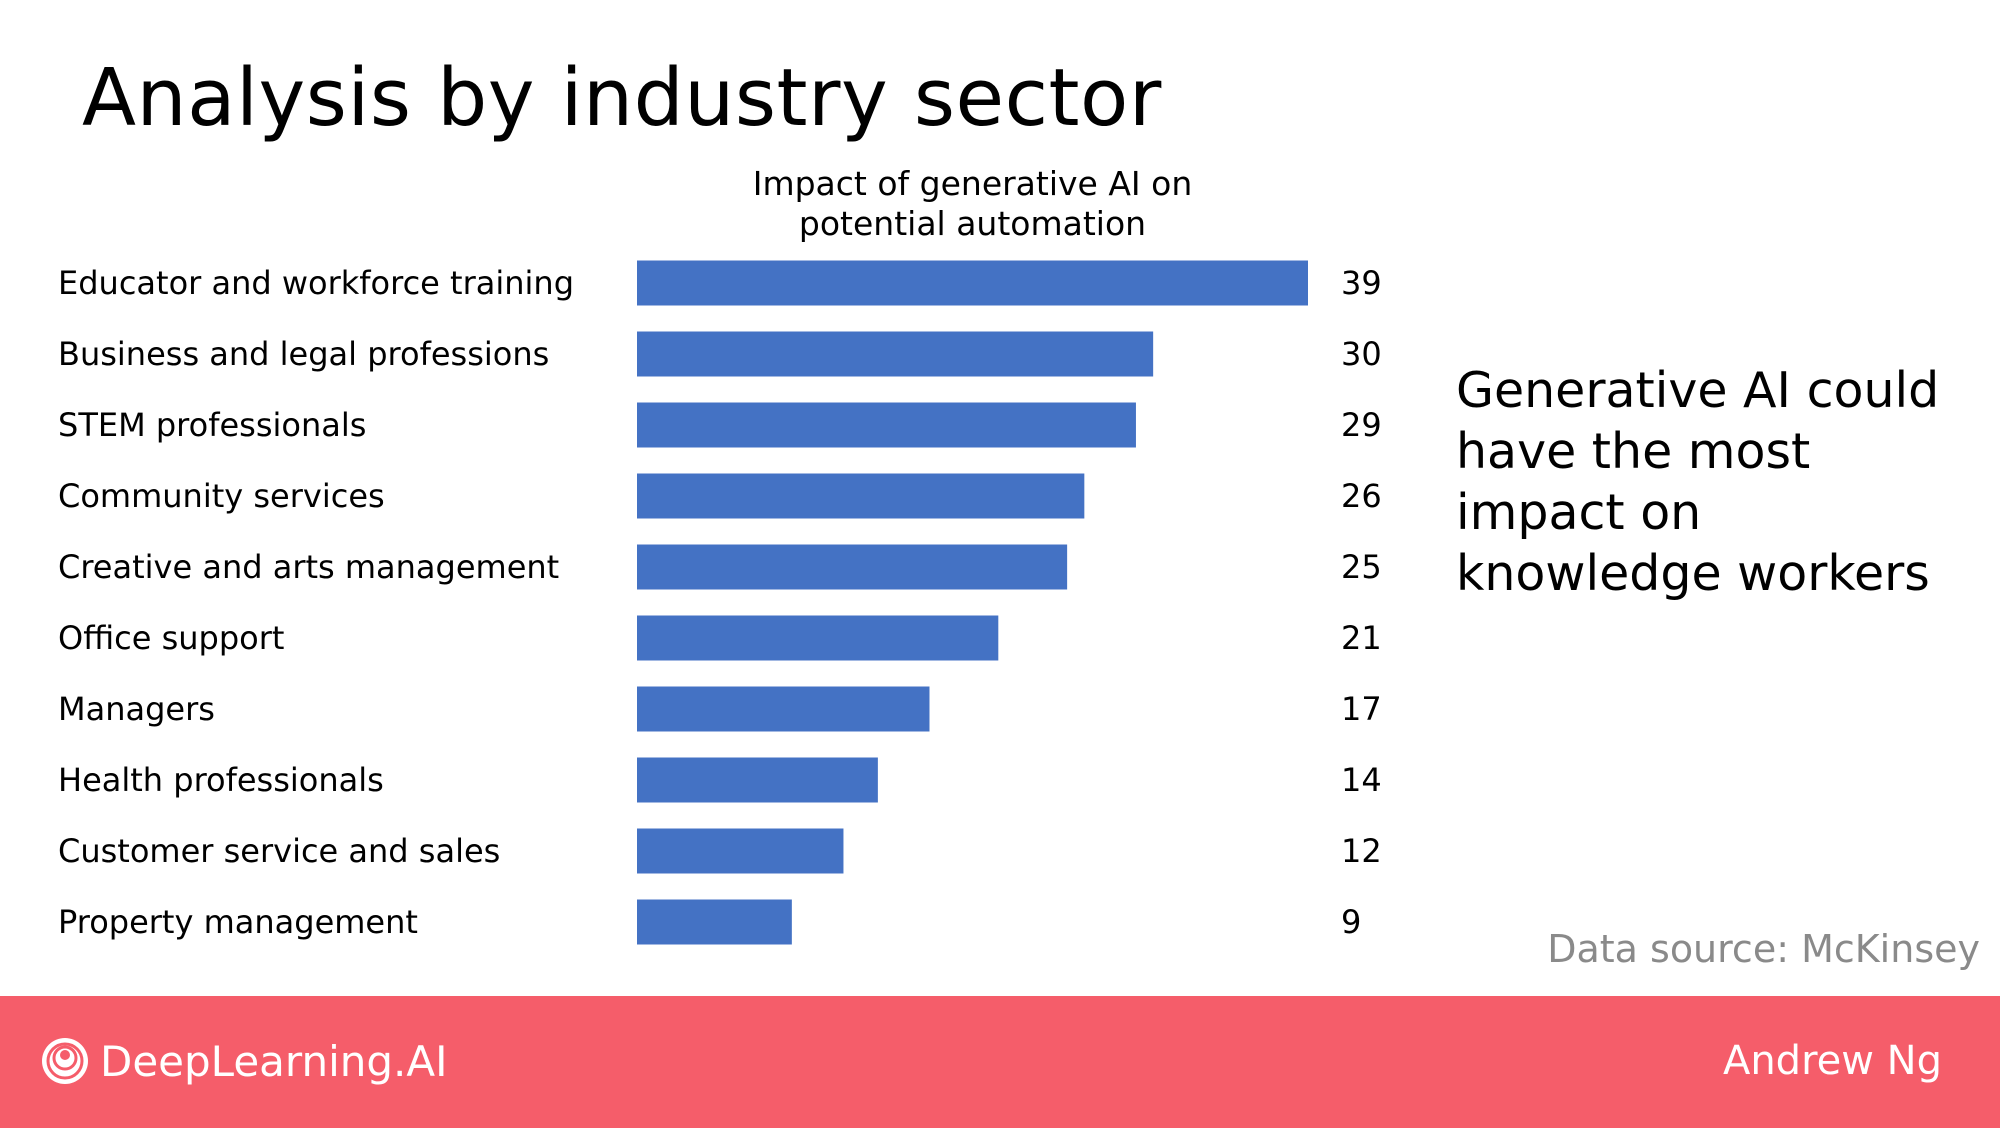 The height and width of the screenshot is (1128, 2000). What do you see at coordinates (308, 567) in the screenshot?
I see `category-label-creative-and-arts-management: Creative and arts management` at bounding box center [308, 567].